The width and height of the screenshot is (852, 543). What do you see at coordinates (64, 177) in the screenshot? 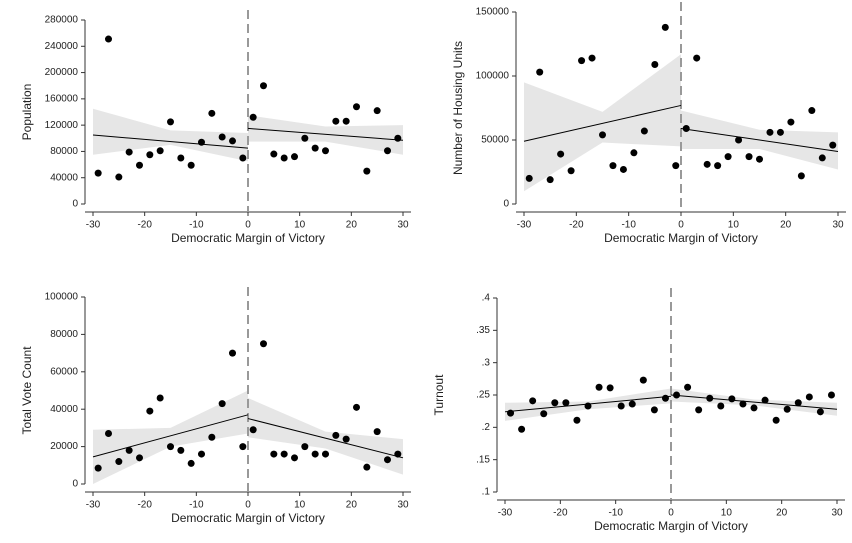
I see `y-tick-label: 40000` at bounding box center [64, 177].